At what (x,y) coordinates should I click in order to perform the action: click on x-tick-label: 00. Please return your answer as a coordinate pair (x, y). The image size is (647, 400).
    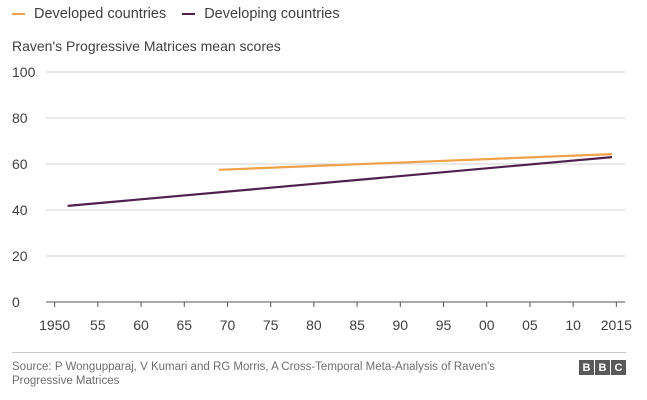
    Looking at the image, I should click on (487, 325).